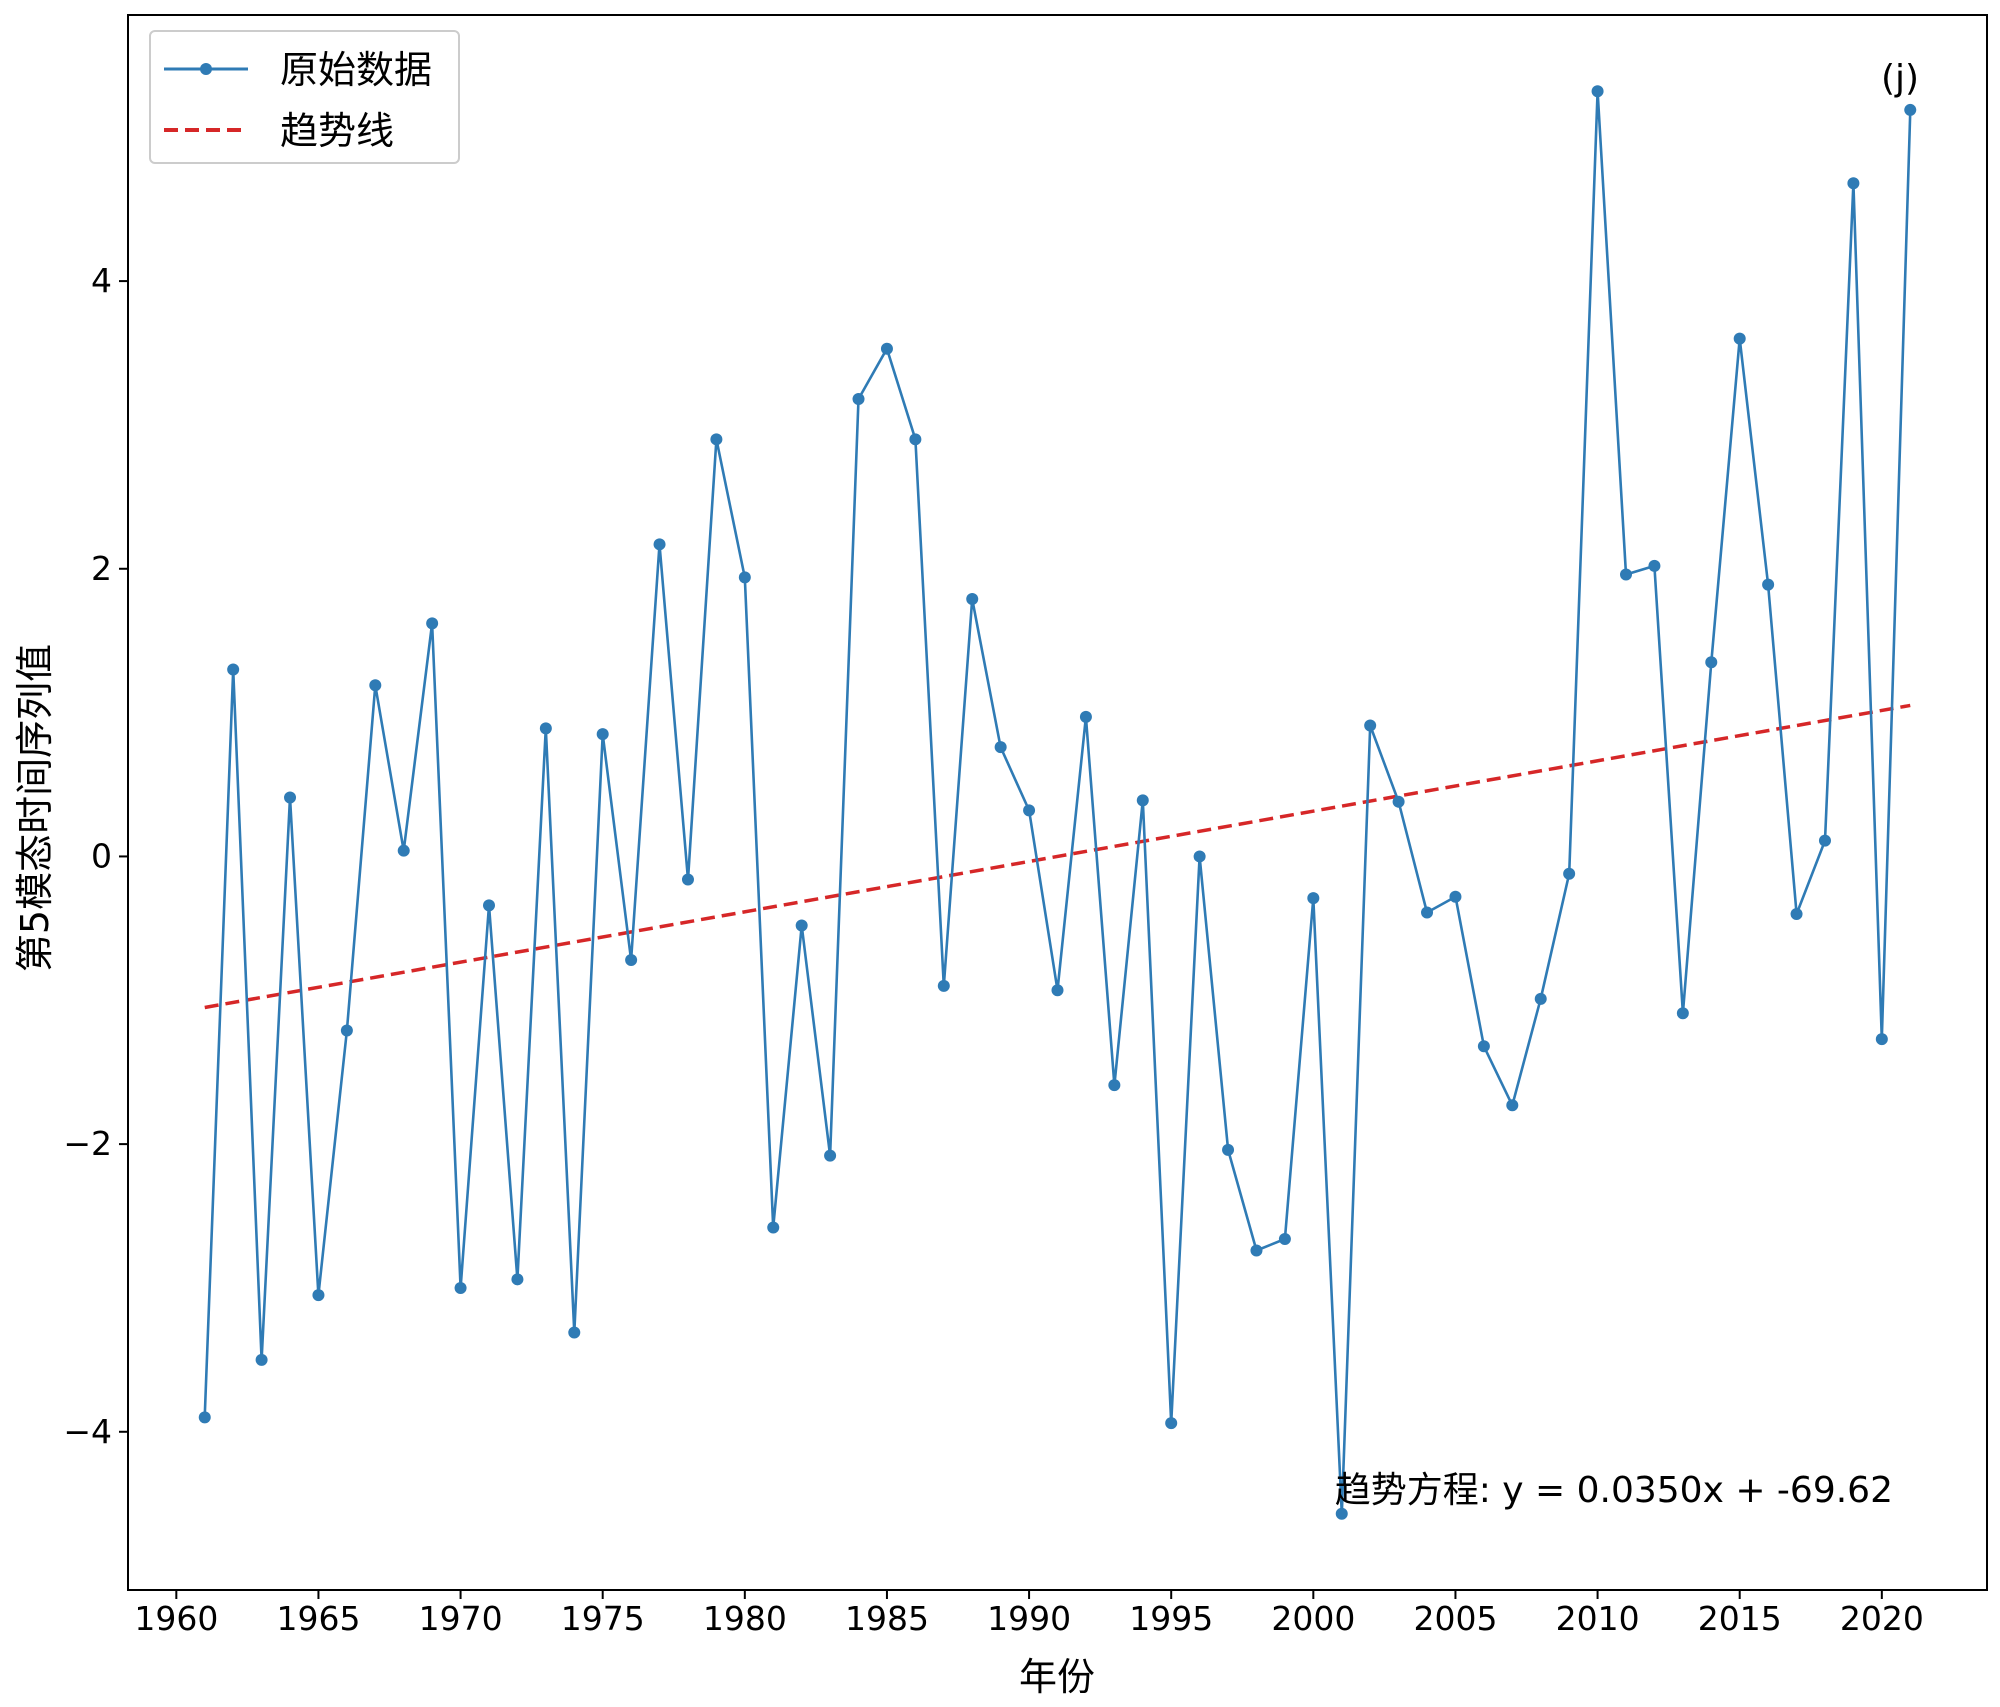 This screenshot has height=1707, width=2000. What do you see at coordinates (87, 1431) in the screenshot?
I see `y-tick-label: −4` at bounding box center [87, 1431].